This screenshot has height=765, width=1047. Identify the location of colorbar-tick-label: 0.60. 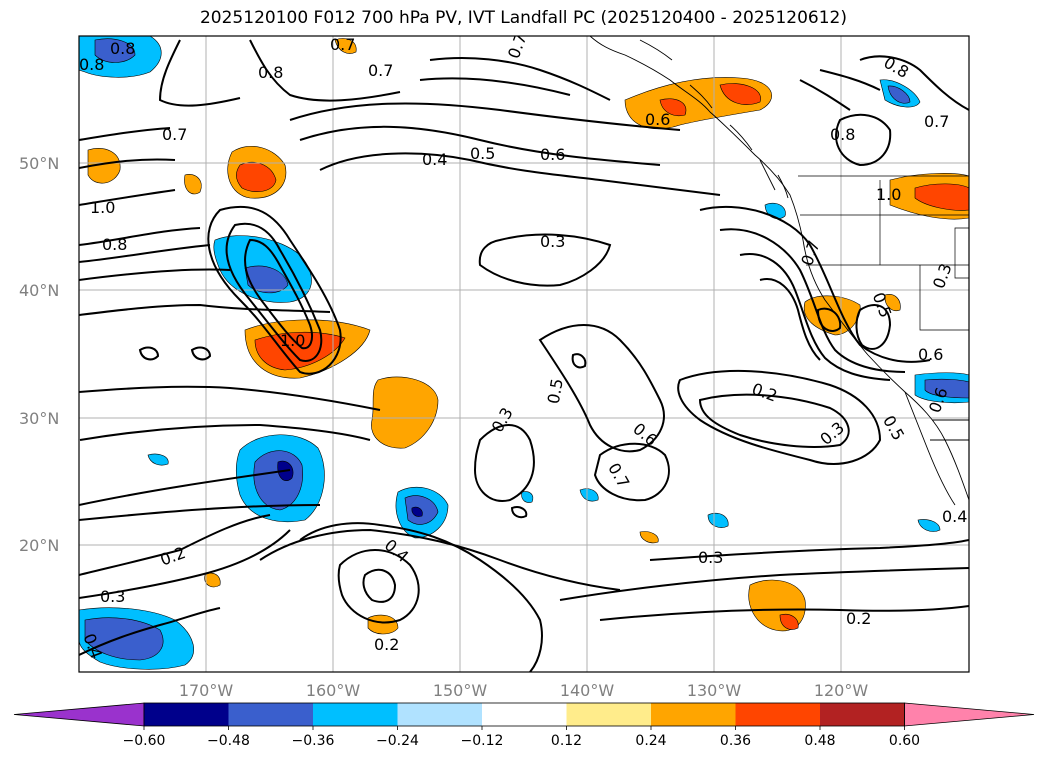
(904, 741).